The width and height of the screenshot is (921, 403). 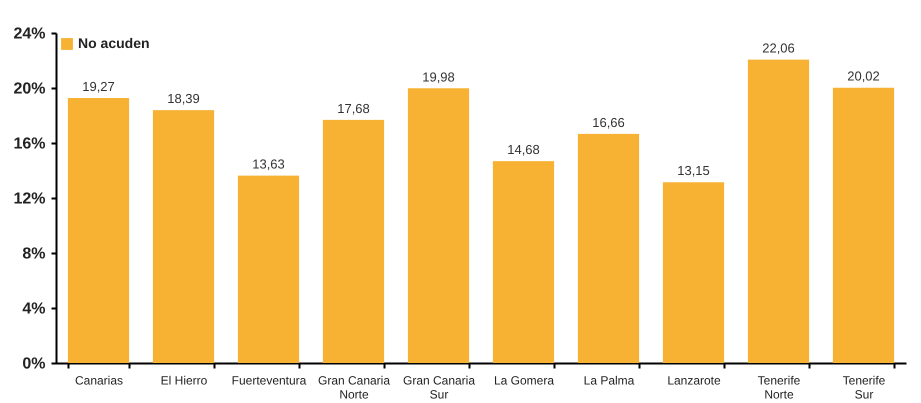 What do you see at coordinates (114, 43) in the screenshot?
I see `legend-label: No acuden` at bounding box center [114, 43].